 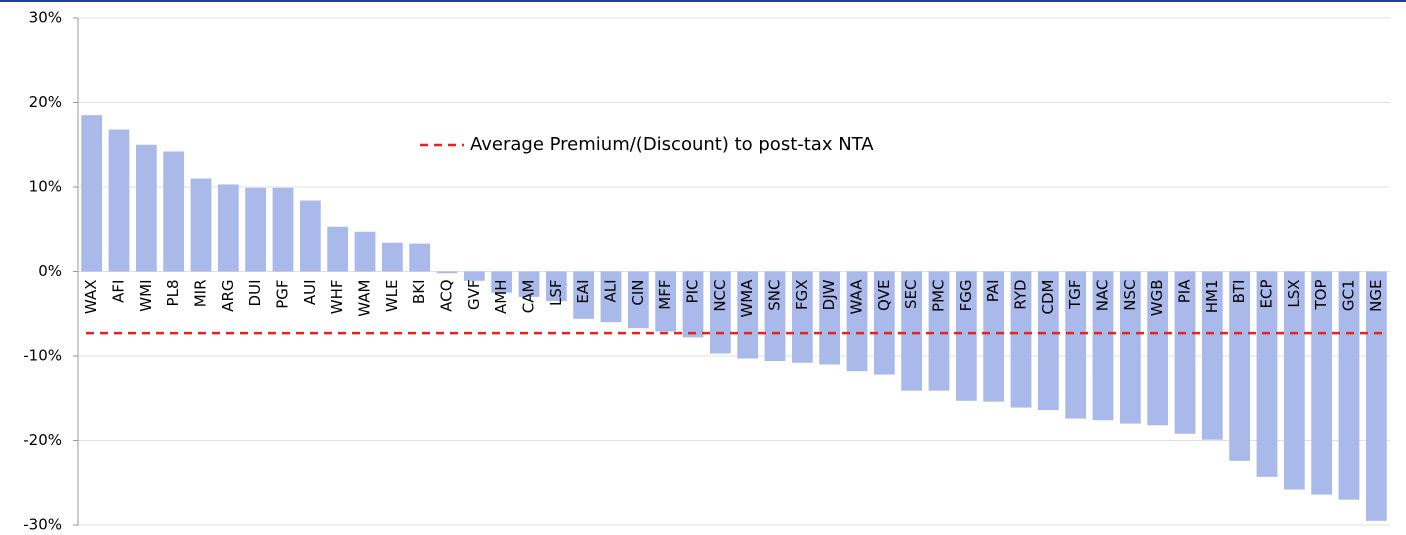 What do you see at coordinates (802, 295) in the screenshot?
I see `x-tick-label: FGX` at bounding box center [802, 295].